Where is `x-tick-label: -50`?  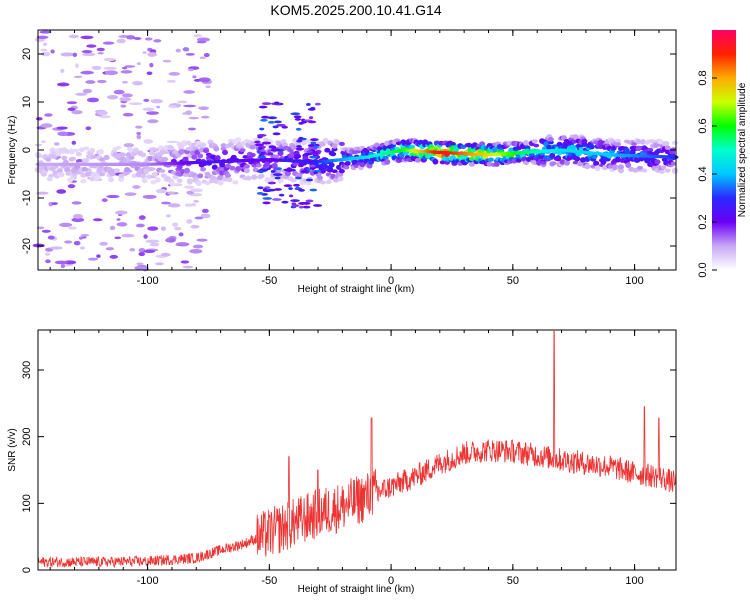
x-tick-label: -50 is located at coordinates (269, 581).